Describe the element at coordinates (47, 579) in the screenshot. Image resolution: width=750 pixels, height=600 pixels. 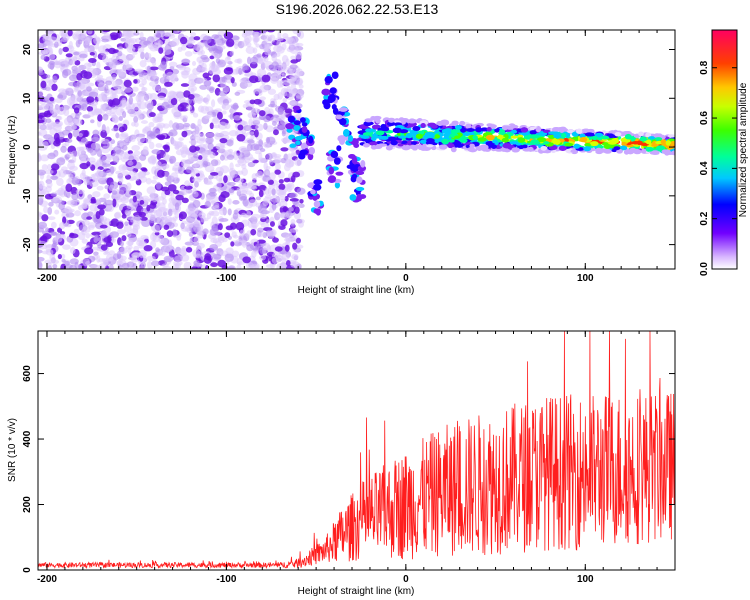
I see `snr-xtick-label: -200` at that location.